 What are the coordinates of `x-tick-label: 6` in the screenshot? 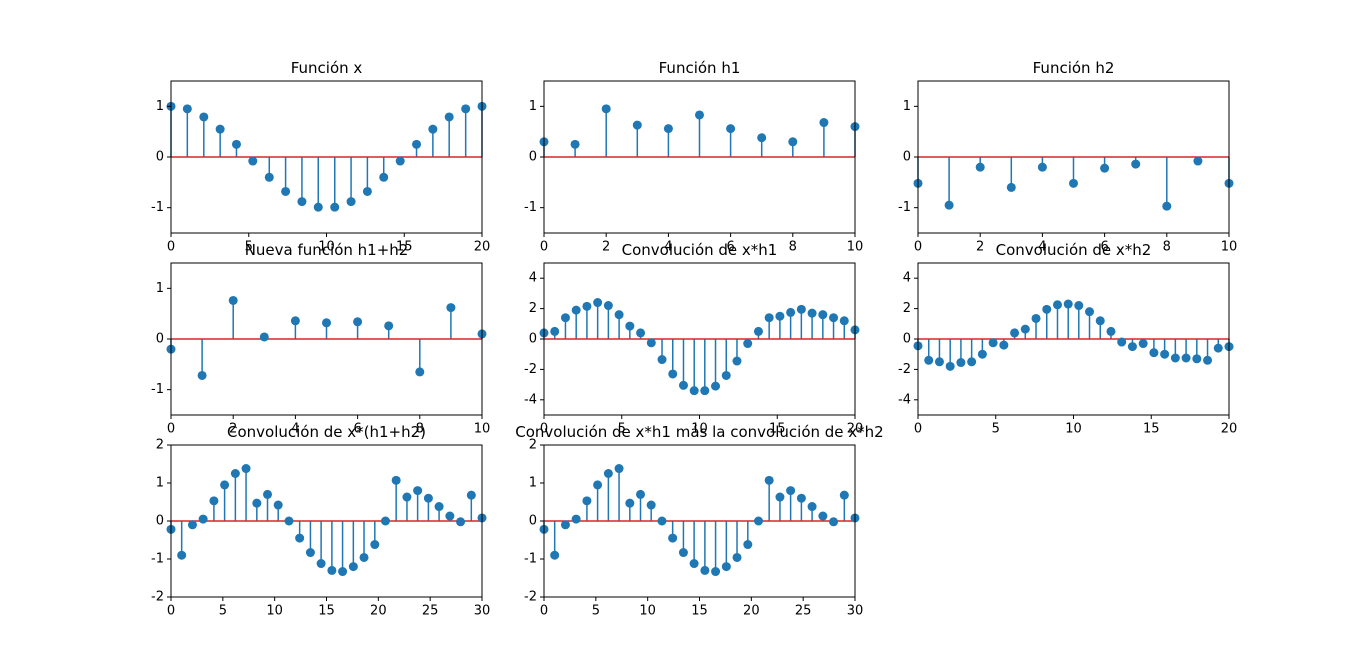 It's located at (1104, 247).